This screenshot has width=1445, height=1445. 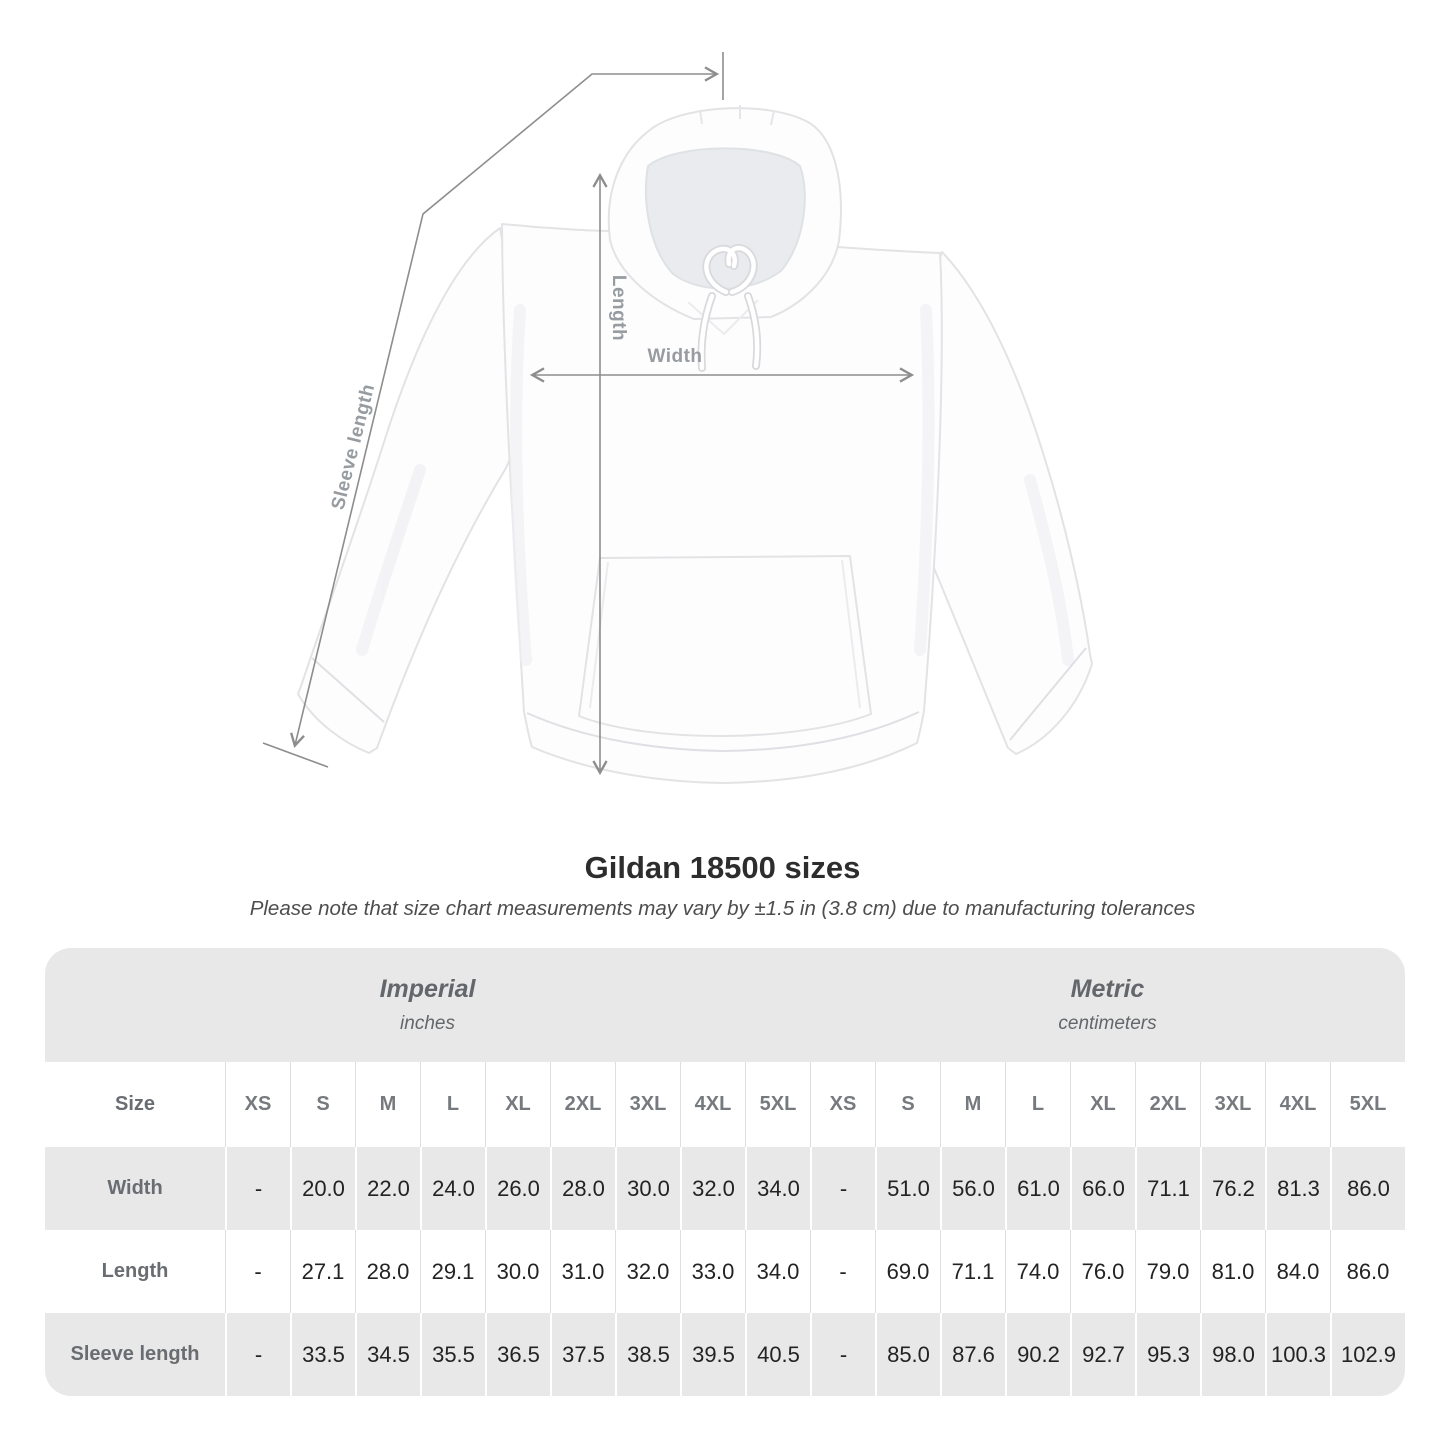 What do you see at coordinates (1107, 1005) in the screenshot?
I see `metric-section-header: Metric centimeters` at bounding box center [1107, 1005].